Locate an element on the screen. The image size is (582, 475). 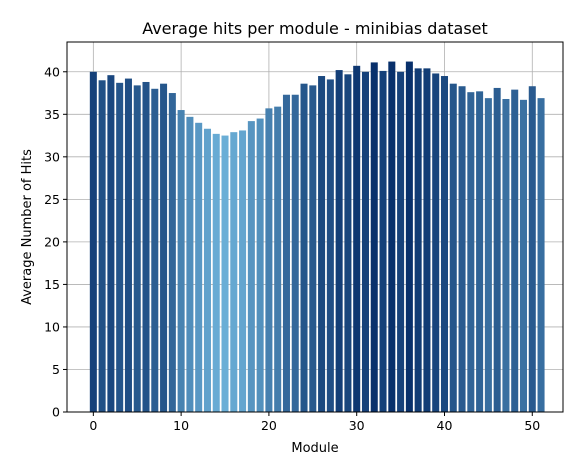
x-tick-label: 0 is located at coordinates (93, 425).